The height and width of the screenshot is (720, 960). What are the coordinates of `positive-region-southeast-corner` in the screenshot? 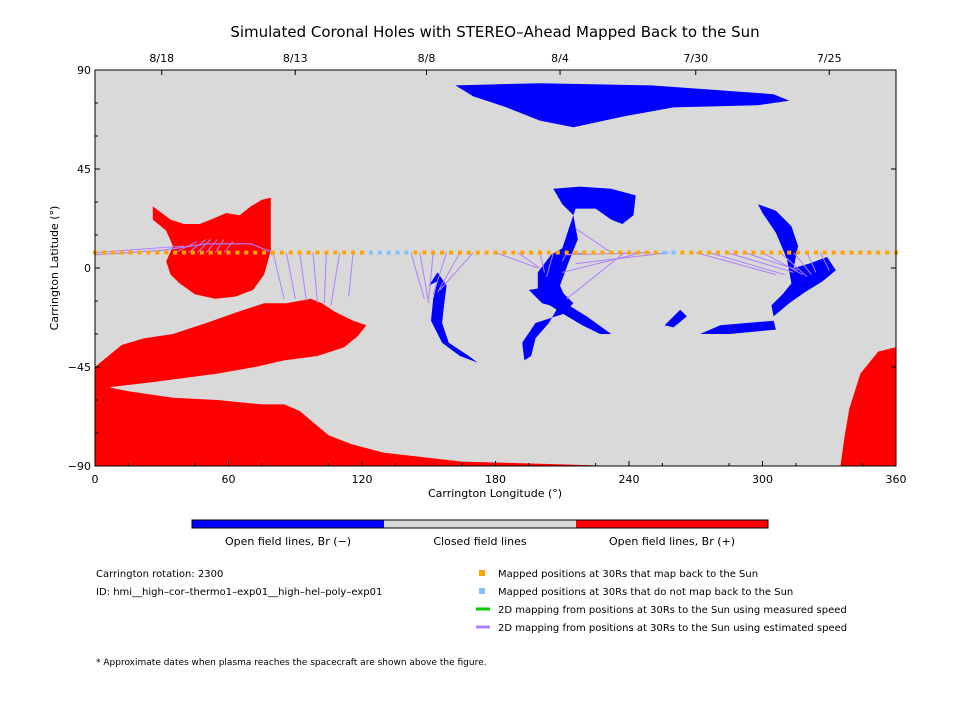 It's located at (868, 406).